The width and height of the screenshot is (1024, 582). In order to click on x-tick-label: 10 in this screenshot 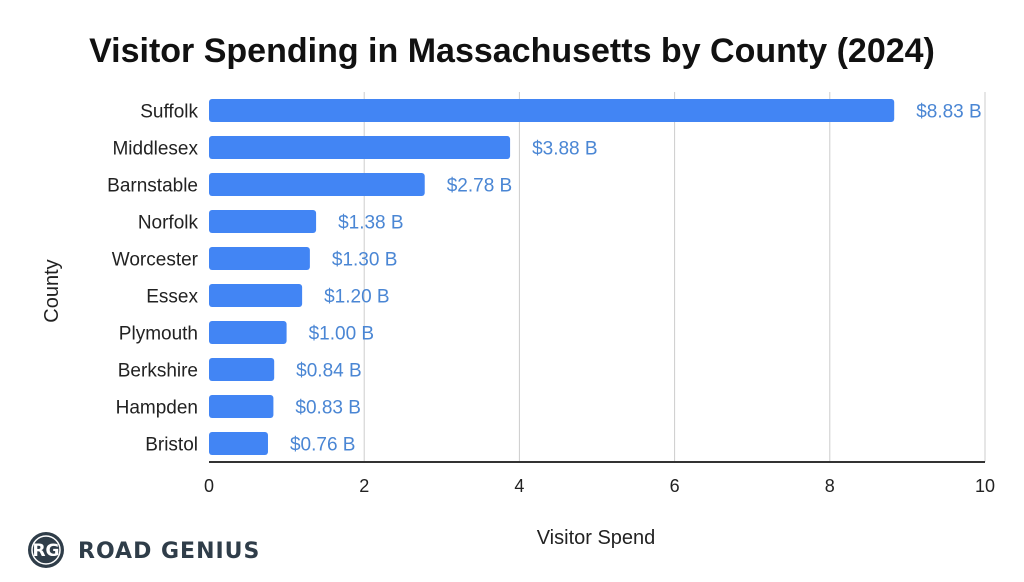, I will do `click(985, 486)`.